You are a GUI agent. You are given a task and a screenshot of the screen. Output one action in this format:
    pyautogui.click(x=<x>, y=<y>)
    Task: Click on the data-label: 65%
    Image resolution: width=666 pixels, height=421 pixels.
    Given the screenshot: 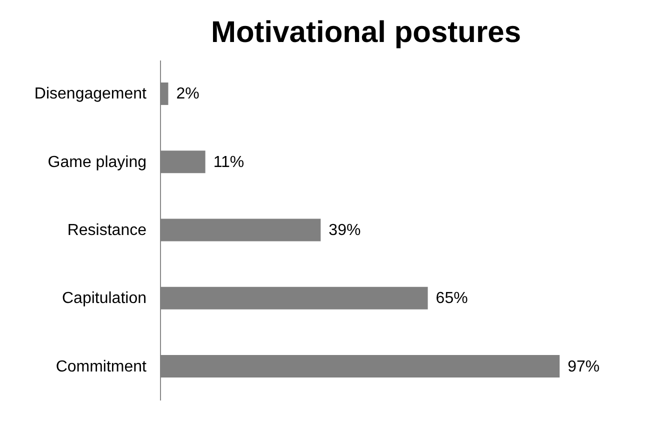 What is the action you would take?
    pyautogui.click(x=452, y=299)
    